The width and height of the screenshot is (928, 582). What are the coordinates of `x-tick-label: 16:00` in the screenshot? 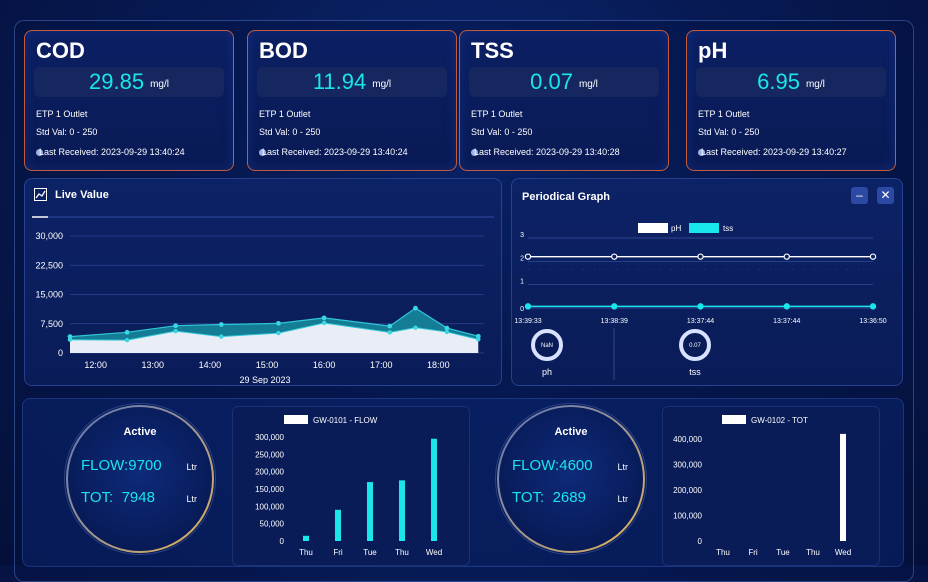 It's located at (324, 365).